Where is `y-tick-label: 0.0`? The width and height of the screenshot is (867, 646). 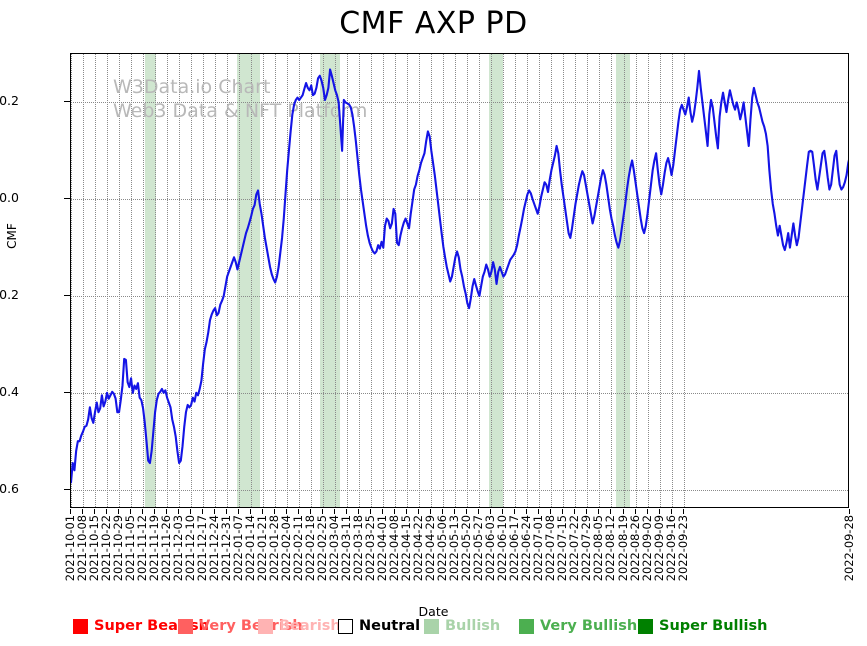 y-tick-label: 0.0 is located at coordinates (9, 198).